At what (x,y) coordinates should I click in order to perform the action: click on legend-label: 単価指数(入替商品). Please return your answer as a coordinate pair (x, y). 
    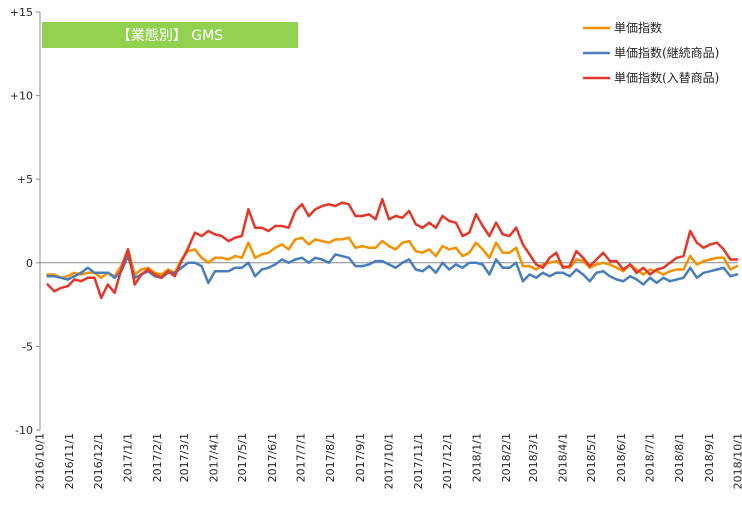
    Looking at the image, I should click on (666, 77).